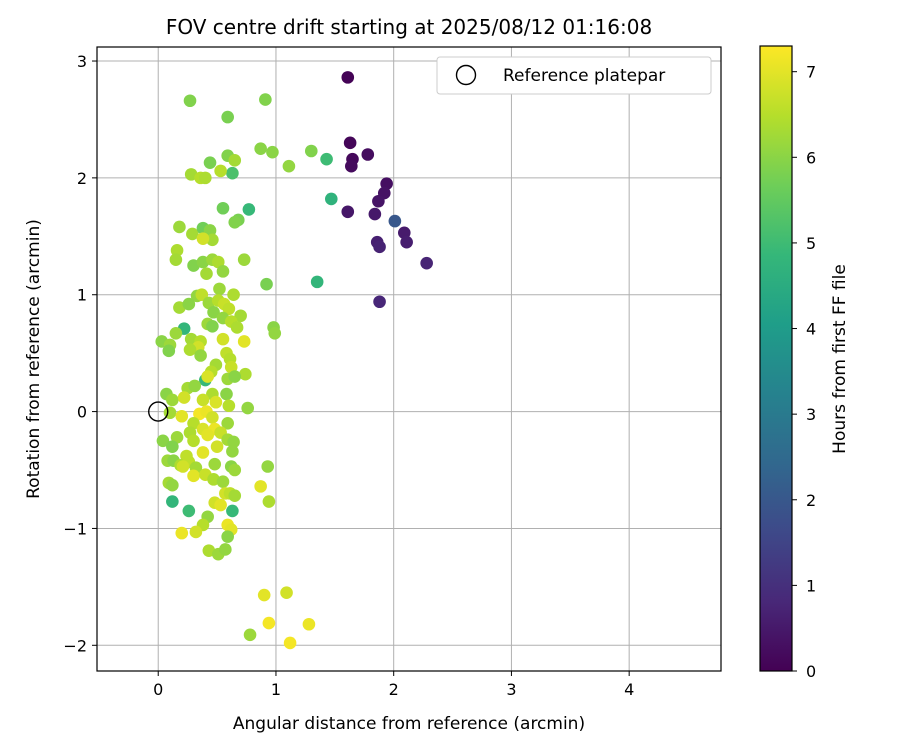 This screenshot has height=750, width=900. I want to click on y-tick-label: 3, so click(82, 61).